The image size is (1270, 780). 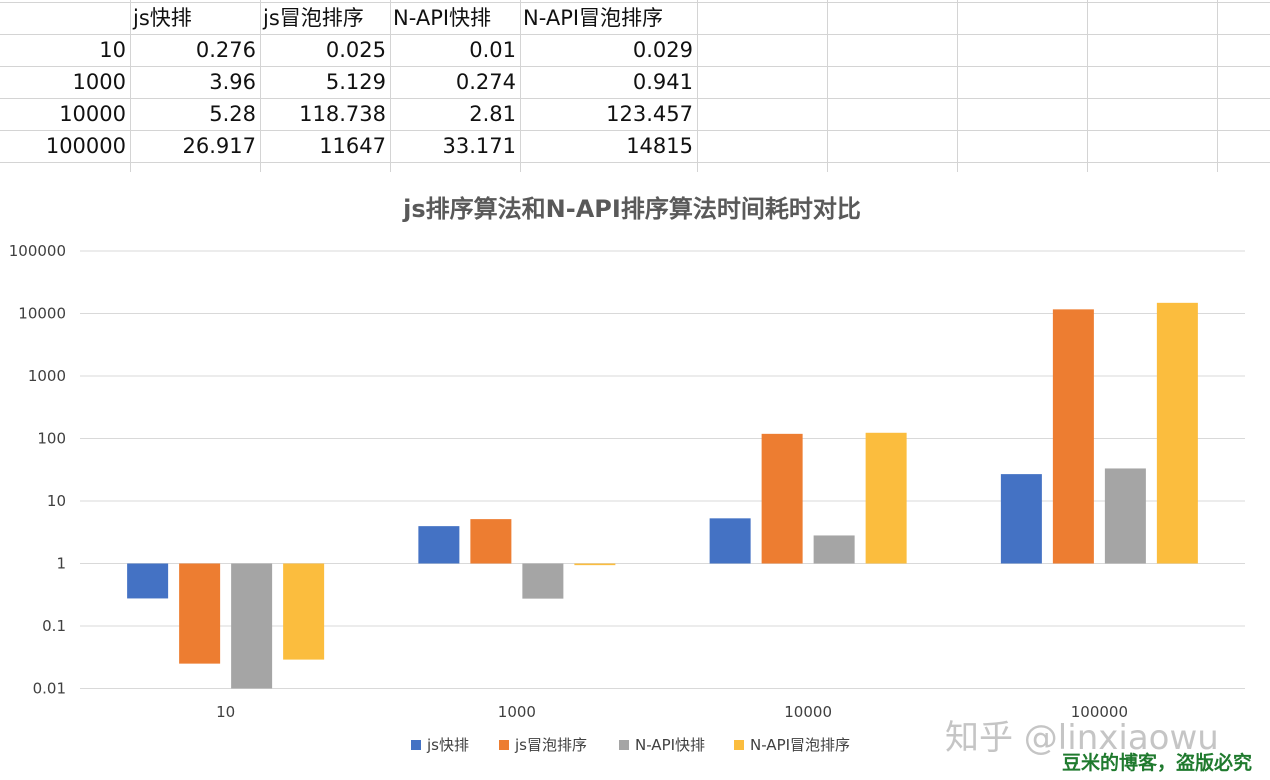 What do you see at coordinates (659, 146) in the screenshot?
I see `table-cell: 14815` at bounding box center [659, 146].